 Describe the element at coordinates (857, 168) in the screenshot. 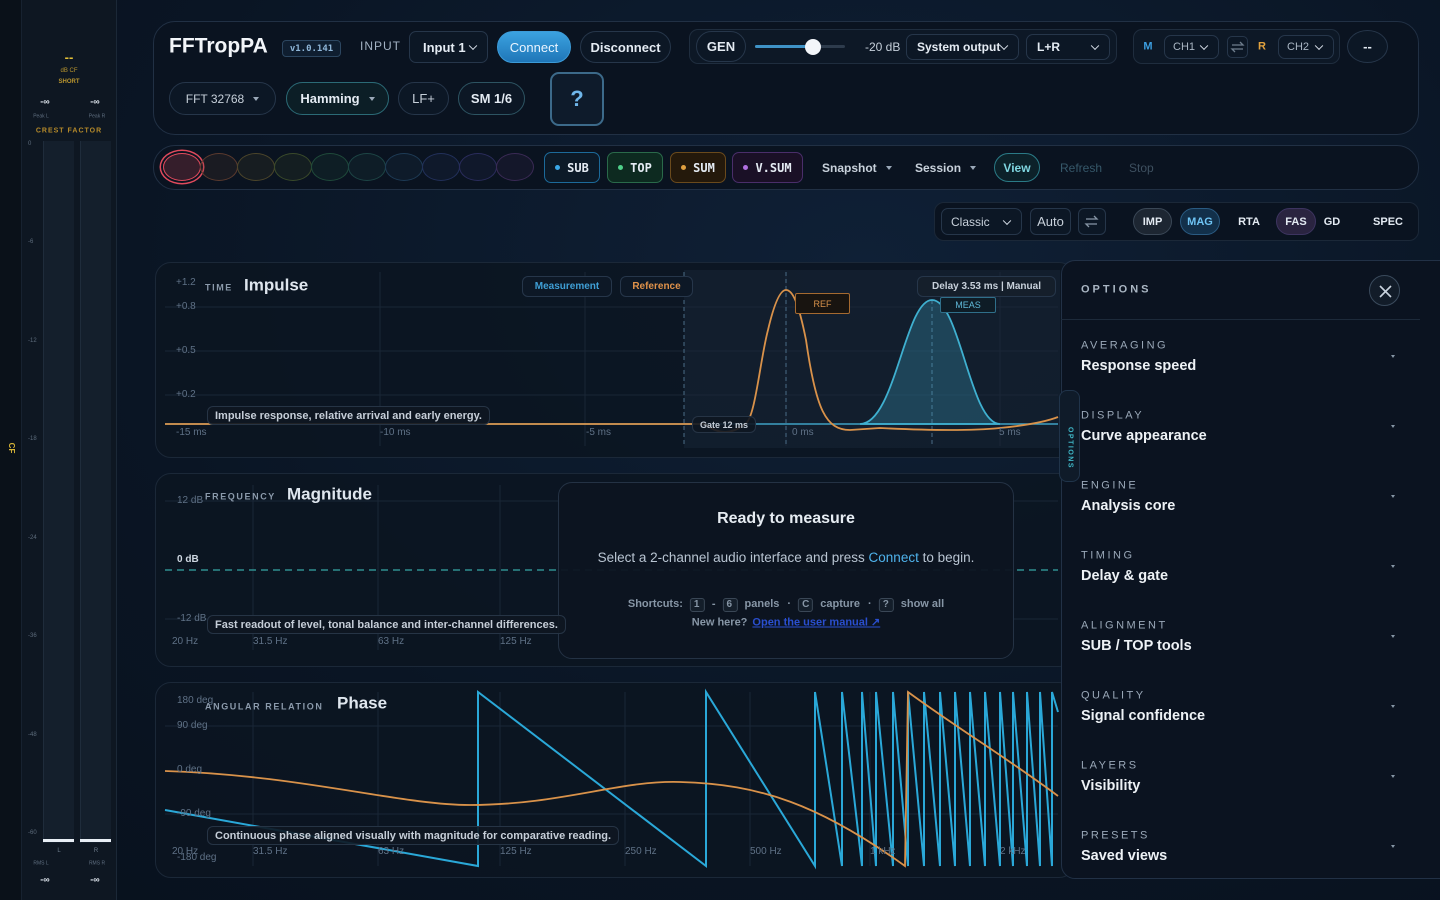

I see `snapshot-menu: Snapshot` at that location.